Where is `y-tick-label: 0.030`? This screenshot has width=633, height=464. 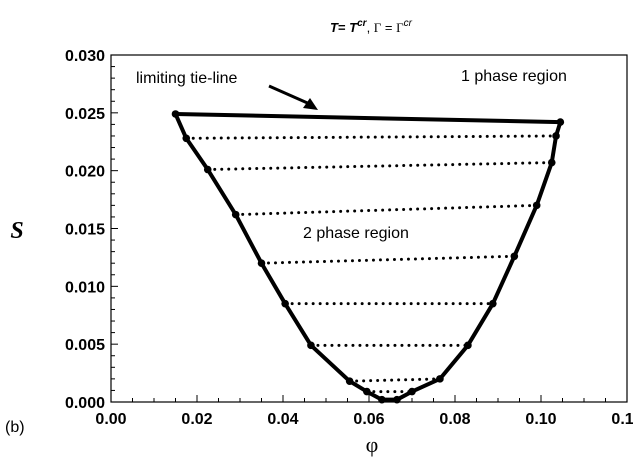 y-tick-label: 0.030 is located at coordinates (85, 56).